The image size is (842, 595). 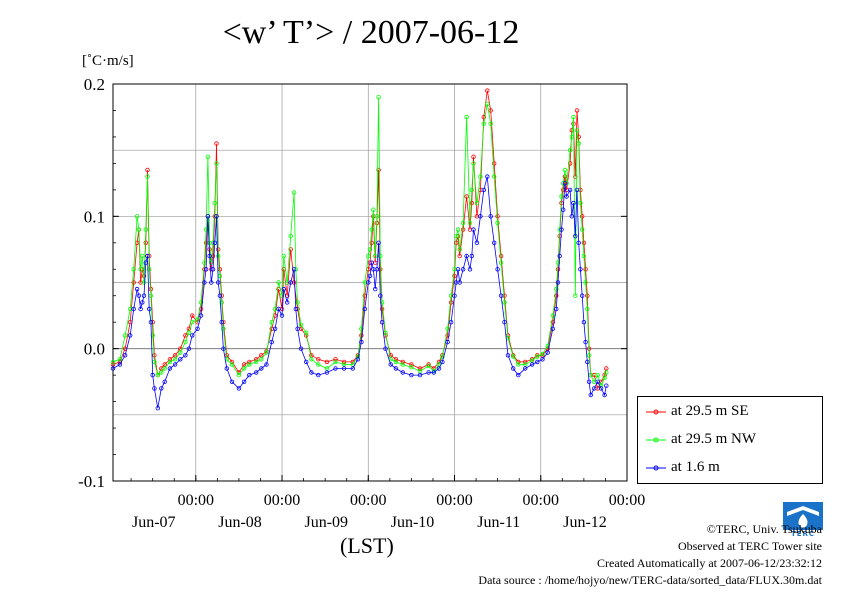 What do you see at coordinates (108, 61) in the screenshot?
I see `y-axis-unit: [˚C·m/s]` at bounding box center [108, 61].